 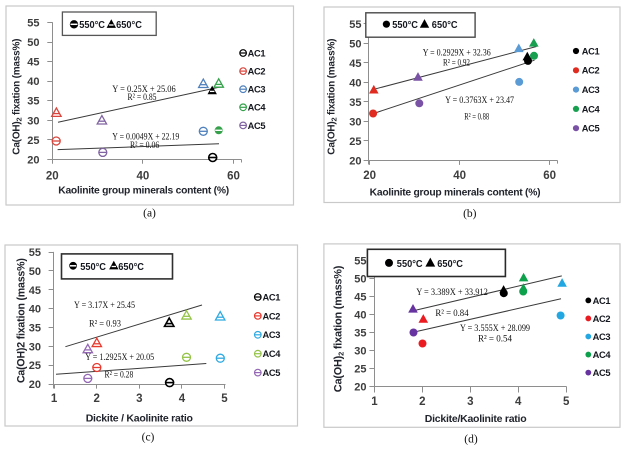 I want to click on svg-text: (b), so click(x=470, y=214).